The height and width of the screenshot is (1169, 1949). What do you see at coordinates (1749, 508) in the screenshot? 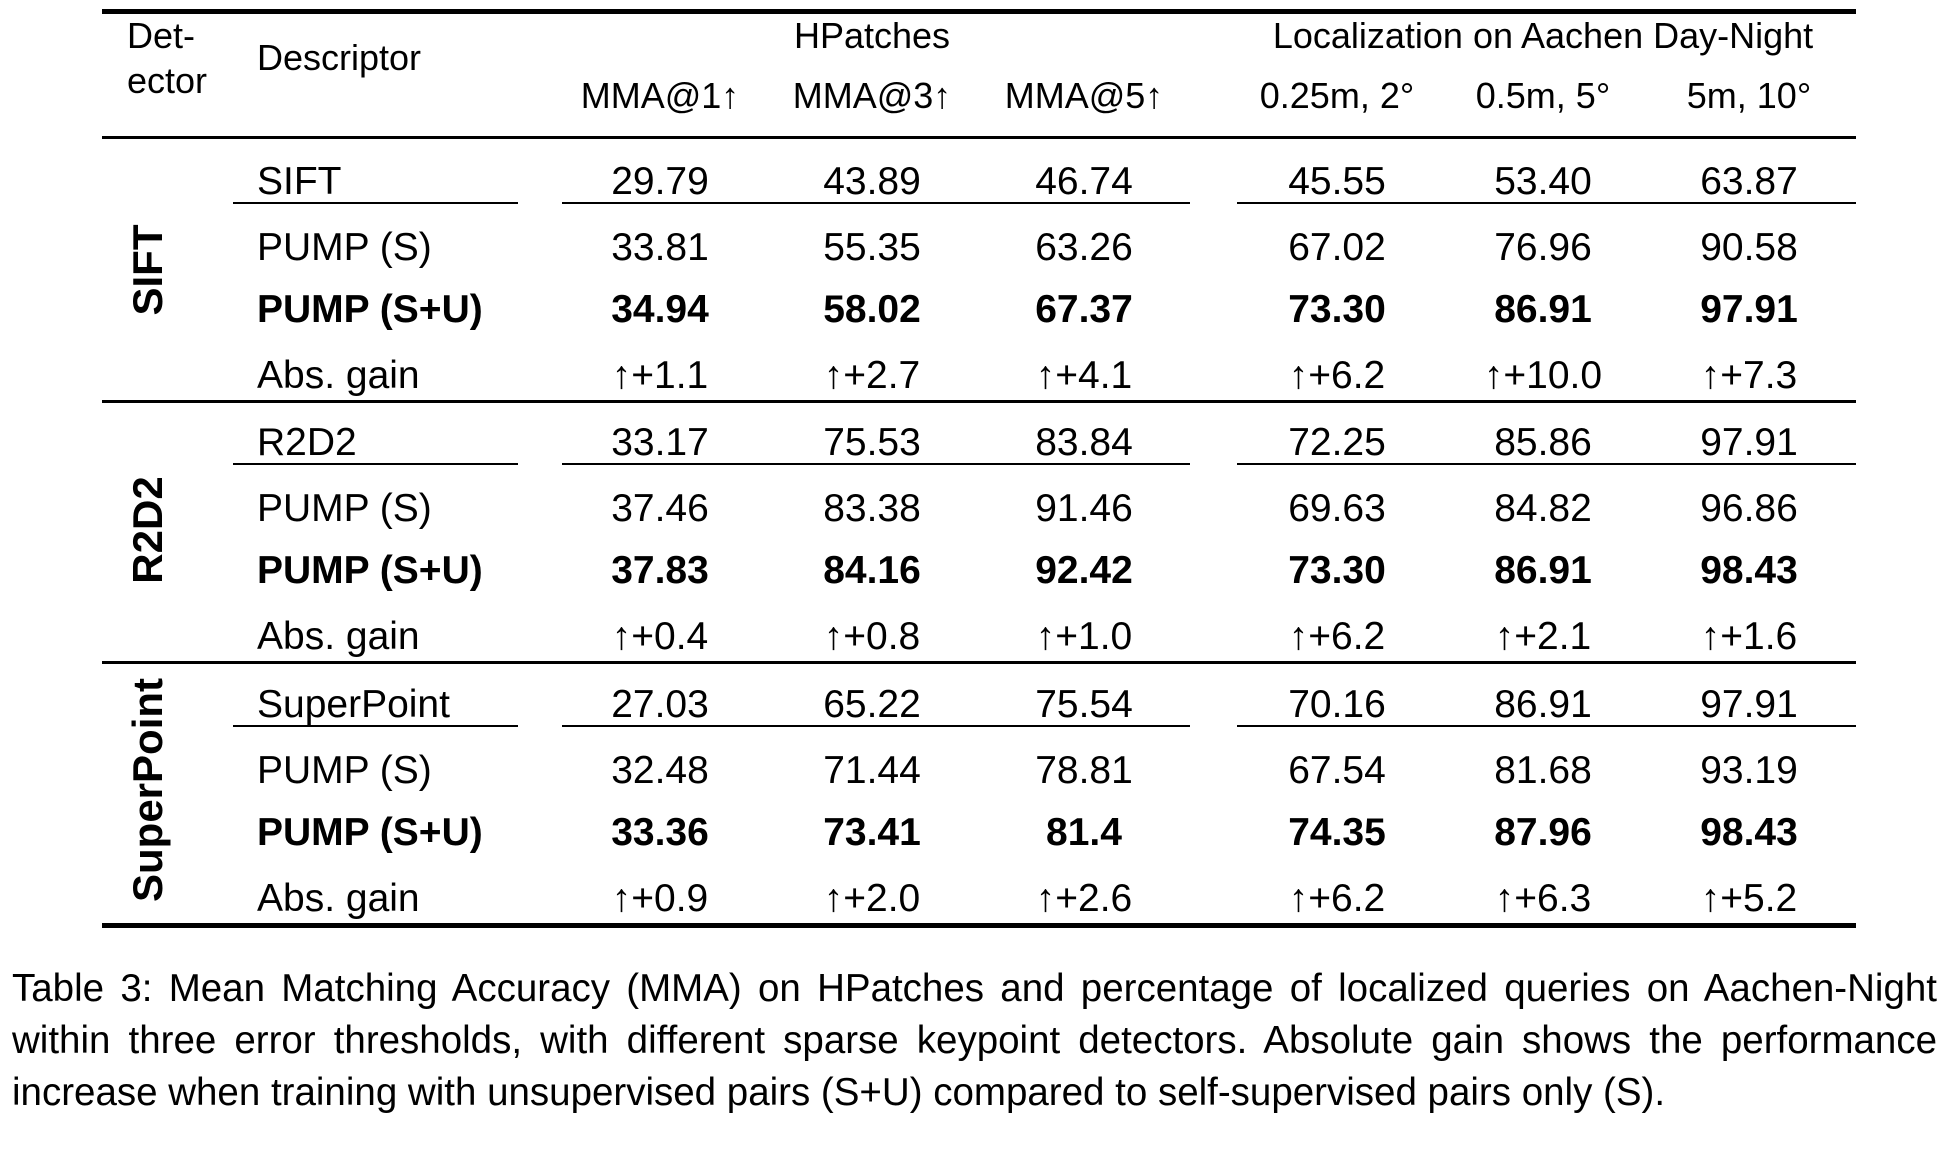
I see `value-cell: 96.86` at bounding box center [1749, 508].